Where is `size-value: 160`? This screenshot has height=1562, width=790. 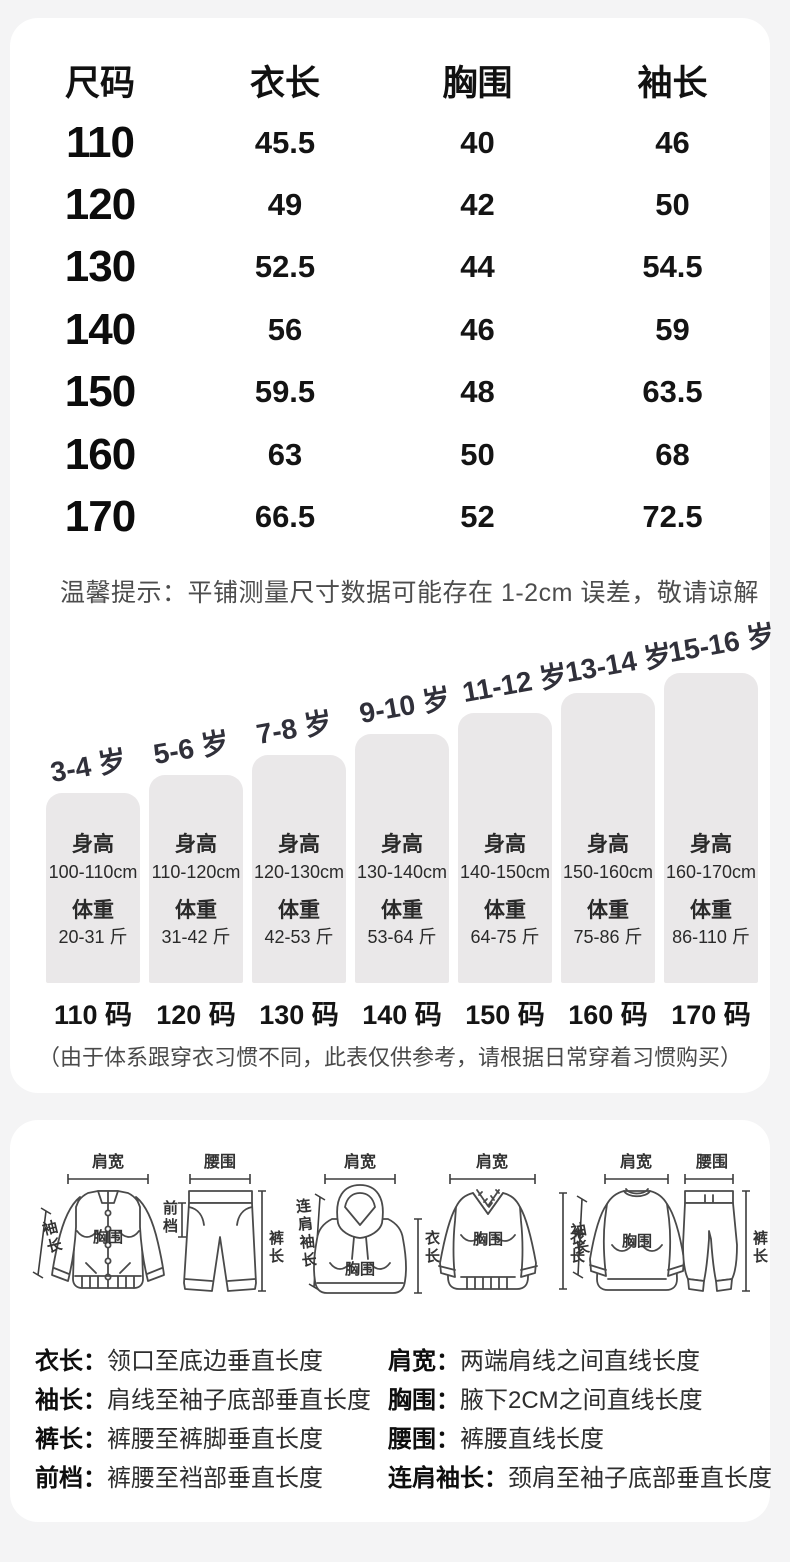
size-value: 160 is located at coordinates (100, 454).